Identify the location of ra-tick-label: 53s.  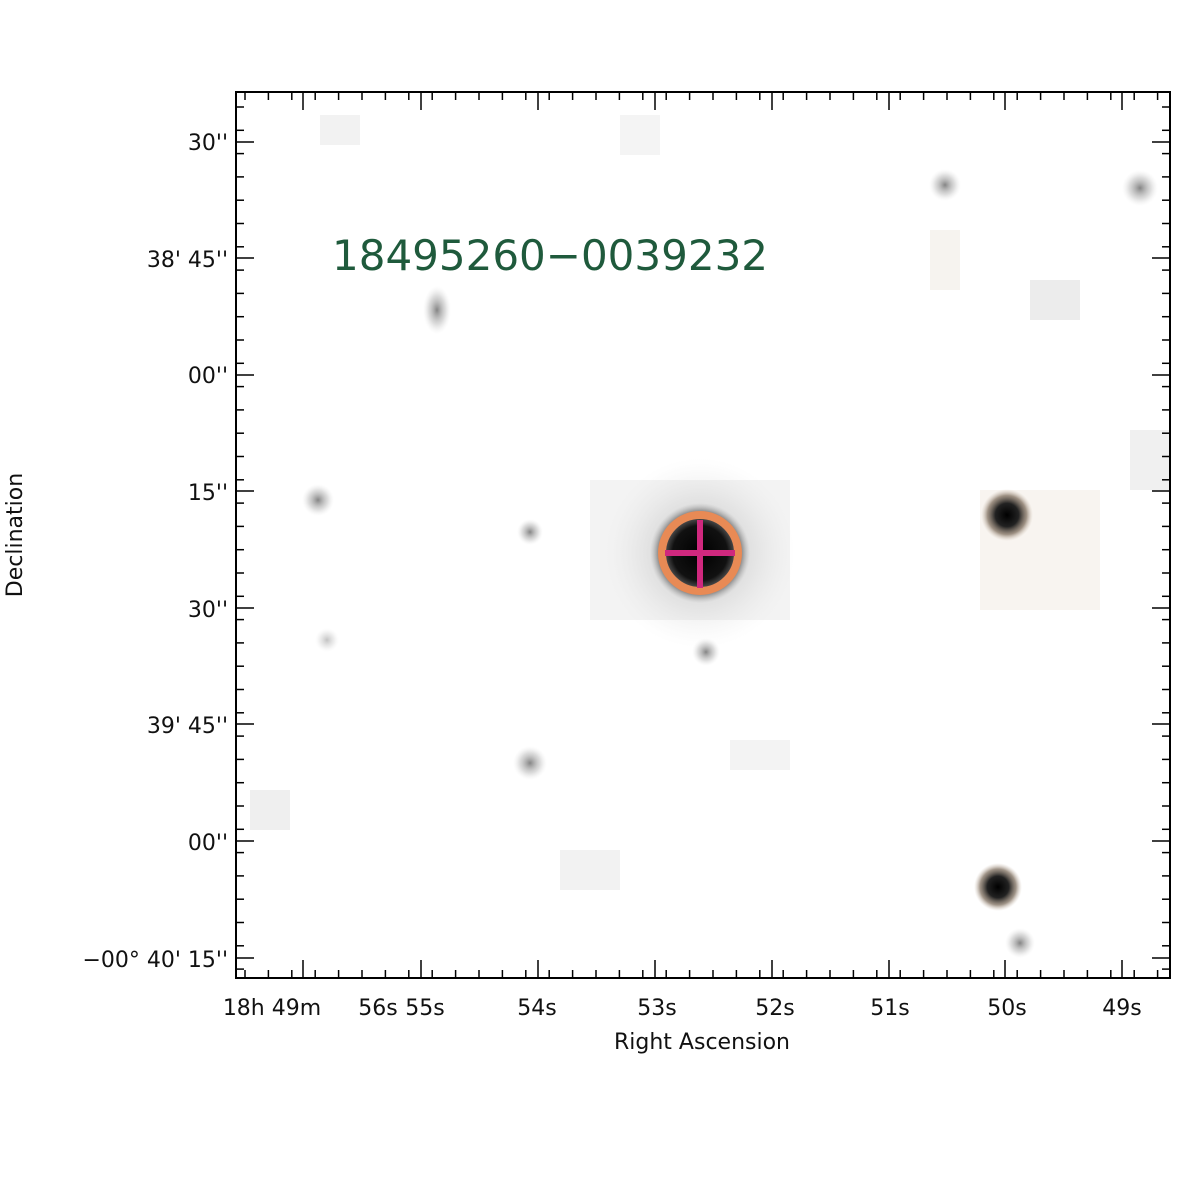
(656, 1008).